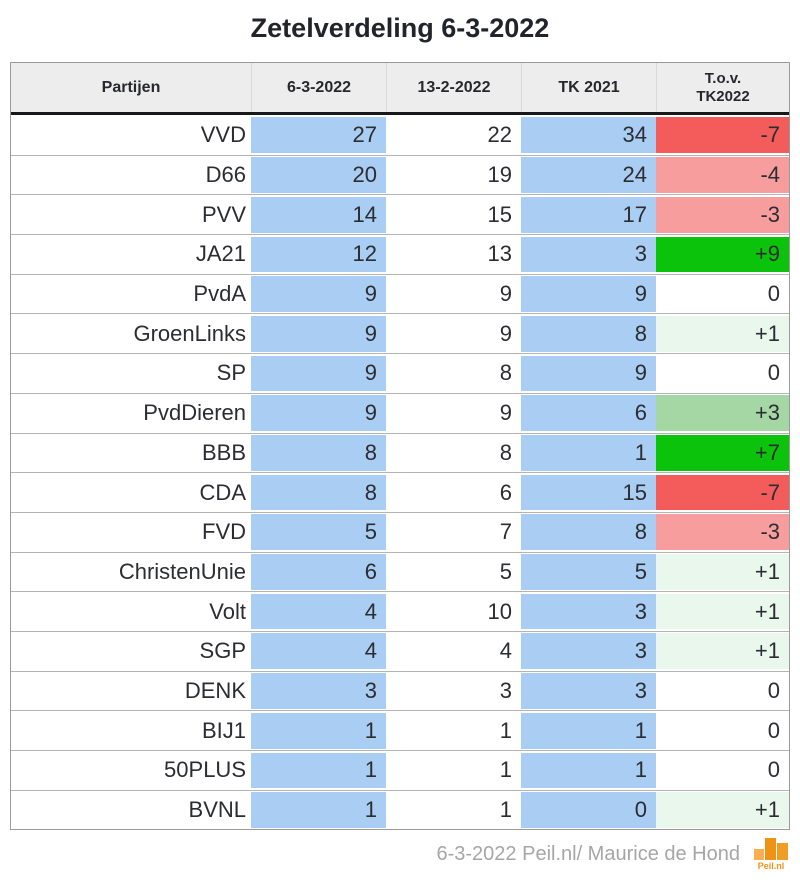 The height and width of the screenshot is (893, 800). Describe the element at coordinates (588, 175) in the screenshot. I see `seats-tk2021-cell: 24` at that location.